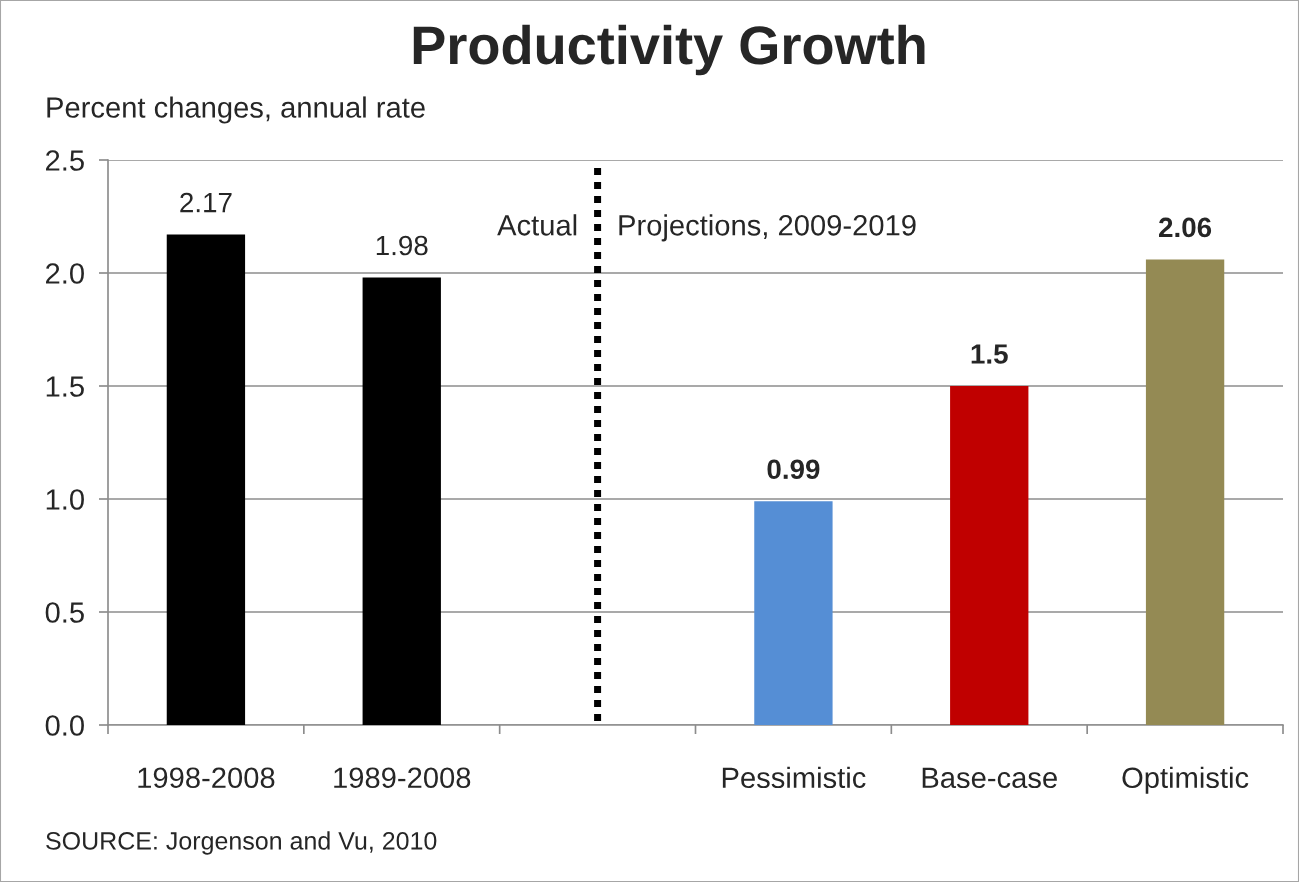 The width and height of the screenshot is (1299, 882). I want to click on y-tick-label: 0.0, so click(64, 725).